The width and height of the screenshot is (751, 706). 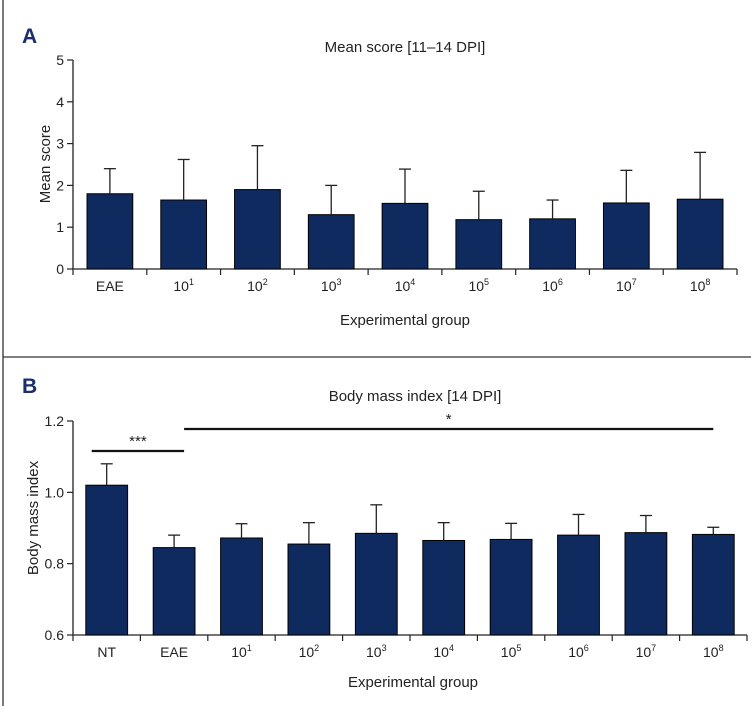 I want to click on panel-b-y-tick-label: 0.6, so click(x=55, y=635).